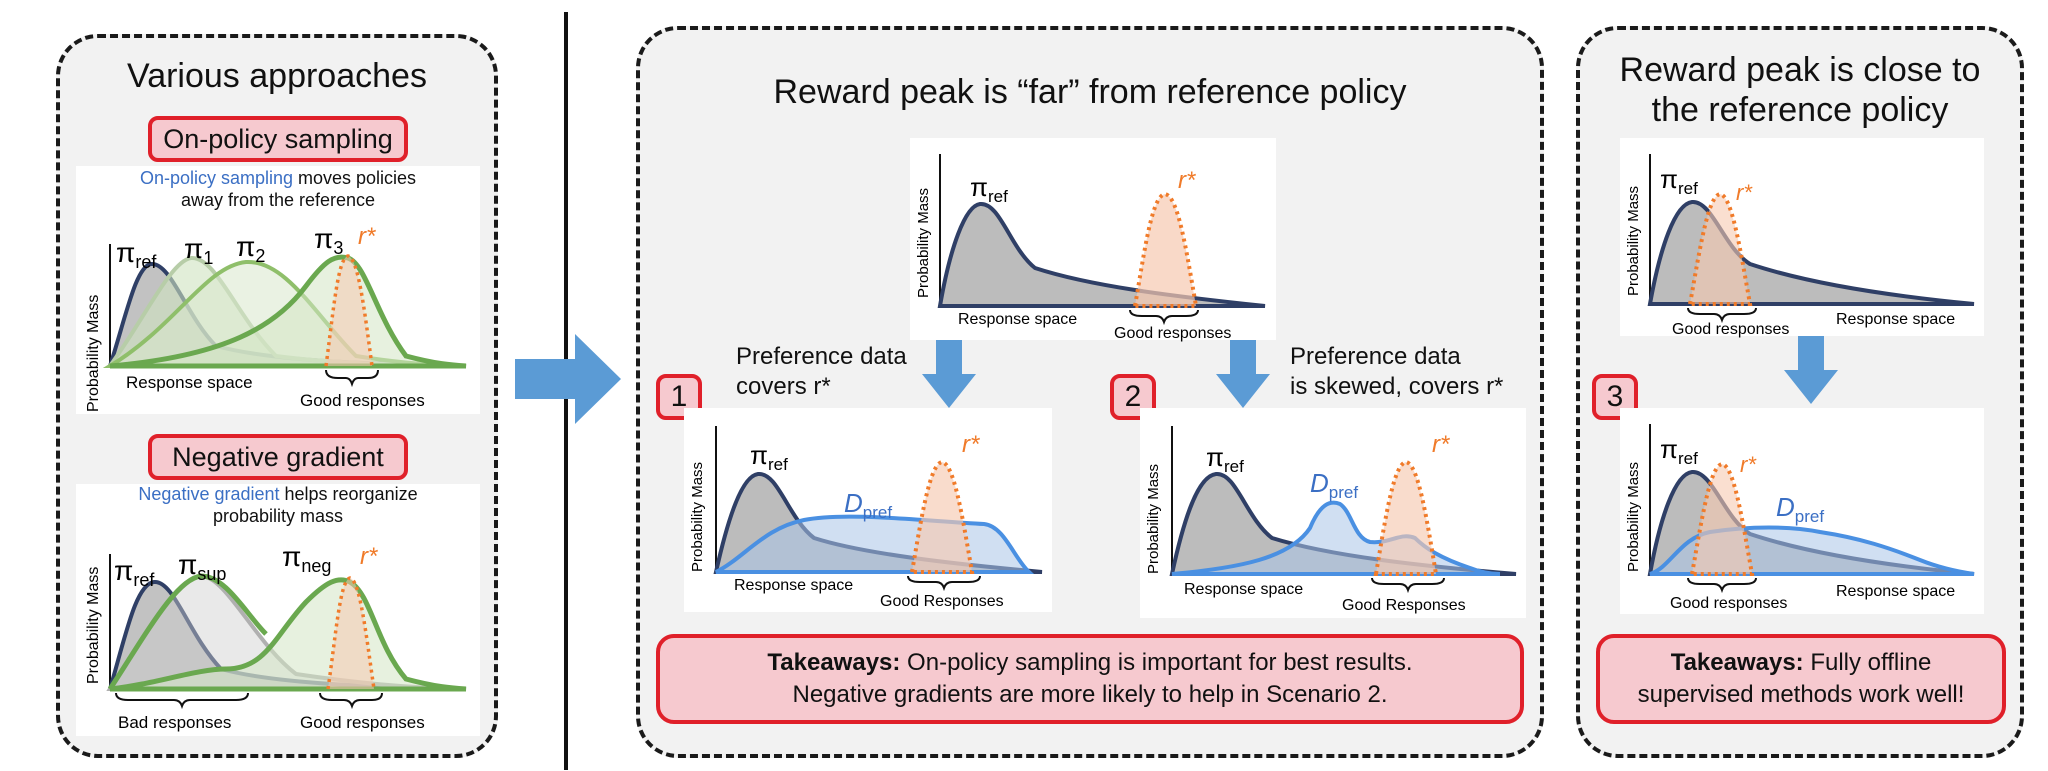 The width and height of the screenshot is (2048, 771). What do you see at coordinates (1801, 694) in the screenshot?
I see `right-takeaway-line2: supervised methods work well!` at bounding box center [1801, 694].